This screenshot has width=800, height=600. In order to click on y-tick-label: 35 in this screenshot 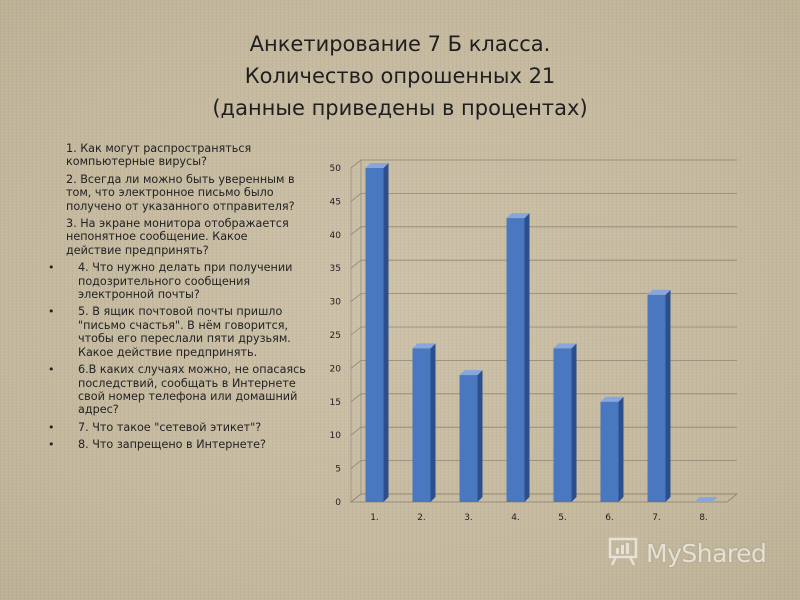, I will do `click(335, 269)`.